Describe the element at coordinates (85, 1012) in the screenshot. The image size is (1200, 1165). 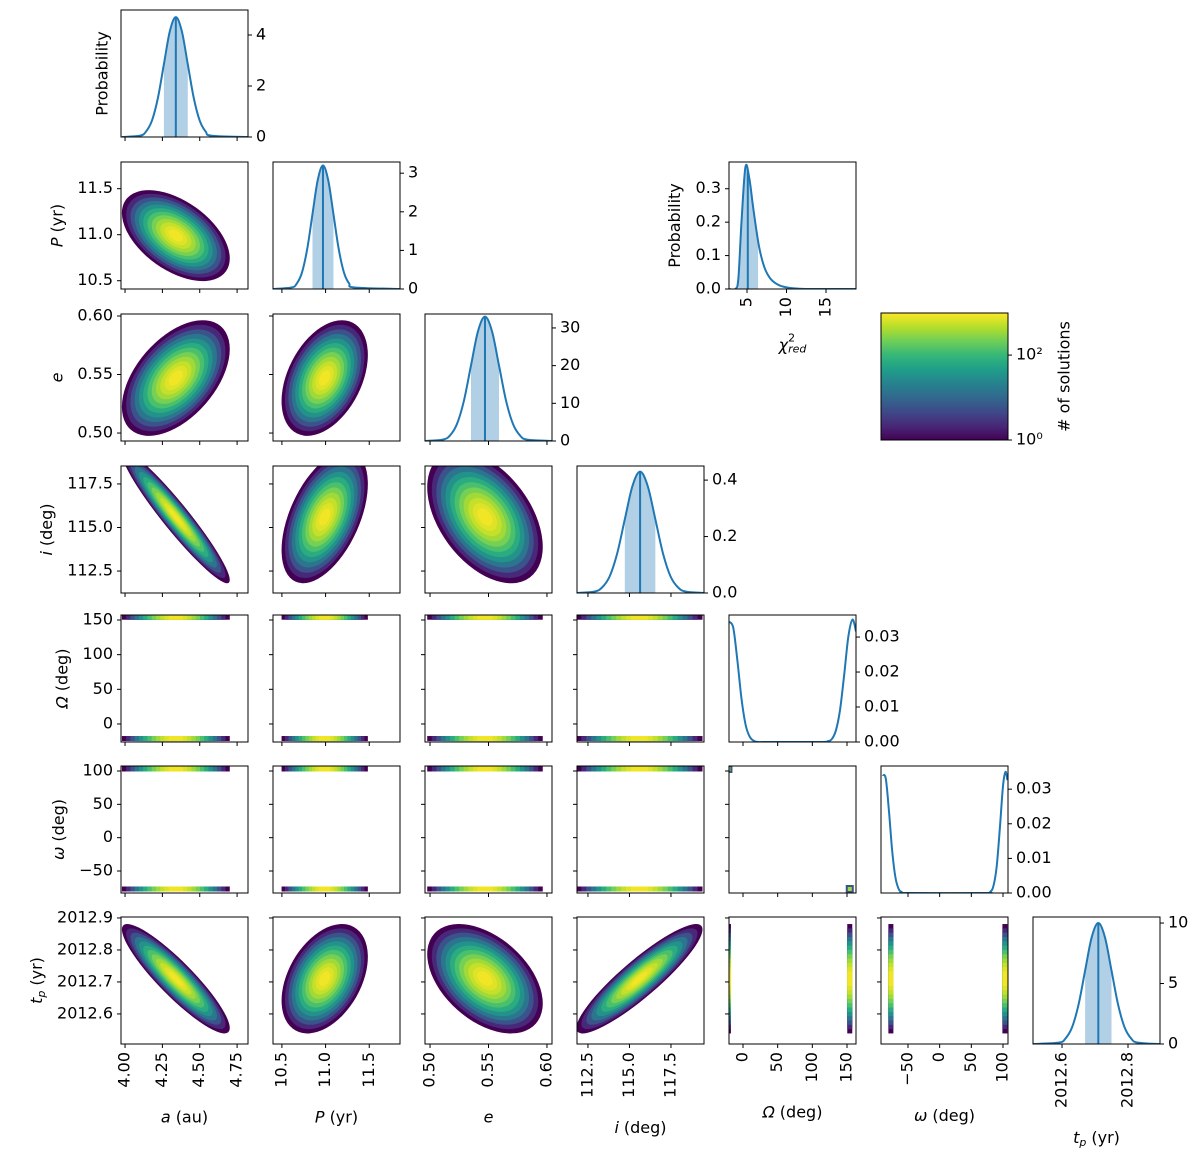
I see `y-tick-label: 2012.6` at that location.